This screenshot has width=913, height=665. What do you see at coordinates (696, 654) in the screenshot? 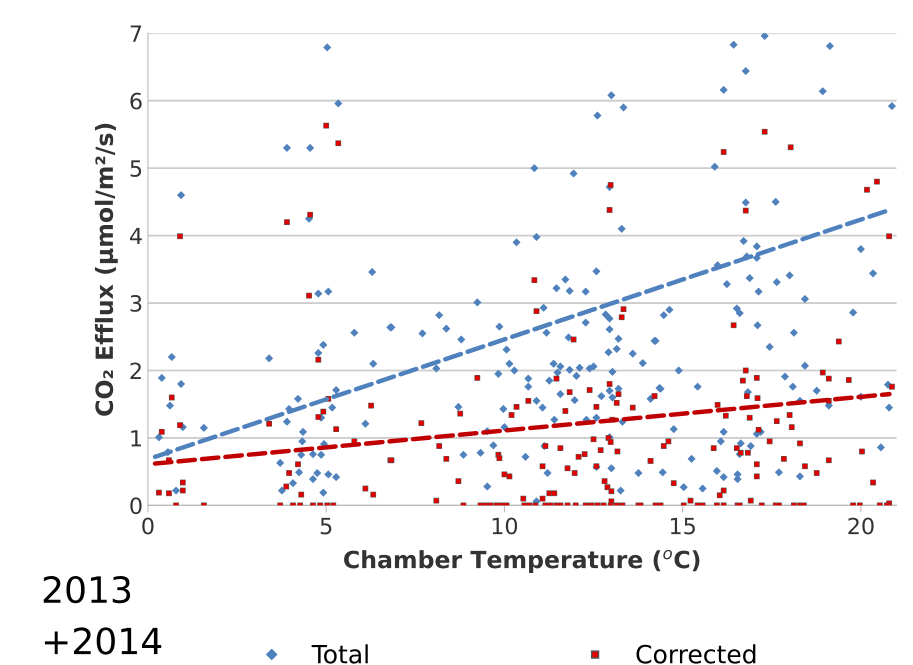
I see `legend-label: Corrected` at bounding box center [696, 654].